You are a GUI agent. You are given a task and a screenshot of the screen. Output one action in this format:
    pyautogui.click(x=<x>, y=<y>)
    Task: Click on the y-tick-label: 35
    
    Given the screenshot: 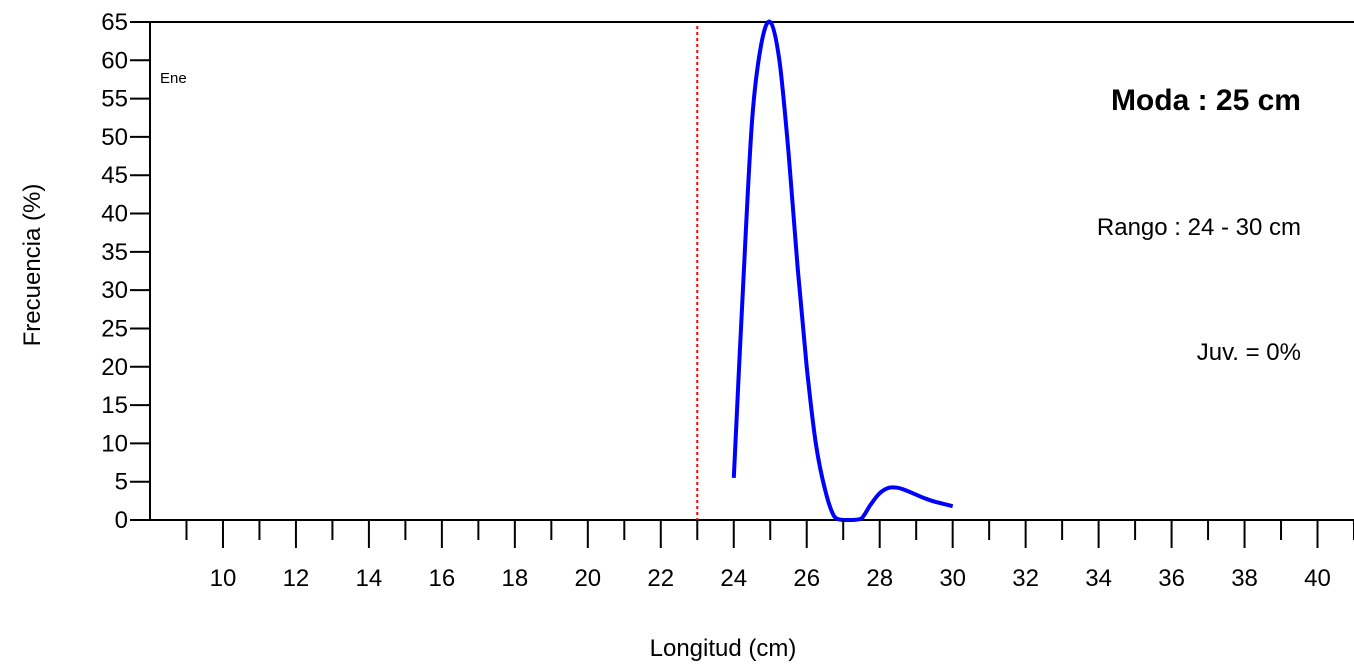 What is the action you would take?
    pyautogui.click(x=114, y=252)
    